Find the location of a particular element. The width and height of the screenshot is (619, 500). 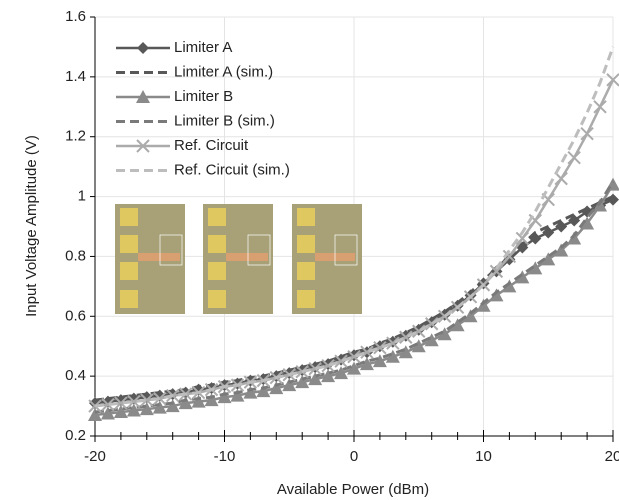

legend-label: Limiter B is located at coordinates (203, 96).